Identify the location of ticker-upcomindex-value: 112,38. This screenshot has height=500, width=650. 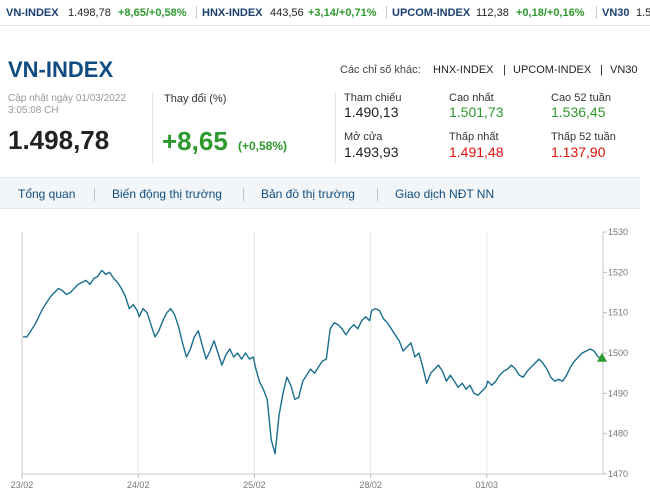
(492, 13).